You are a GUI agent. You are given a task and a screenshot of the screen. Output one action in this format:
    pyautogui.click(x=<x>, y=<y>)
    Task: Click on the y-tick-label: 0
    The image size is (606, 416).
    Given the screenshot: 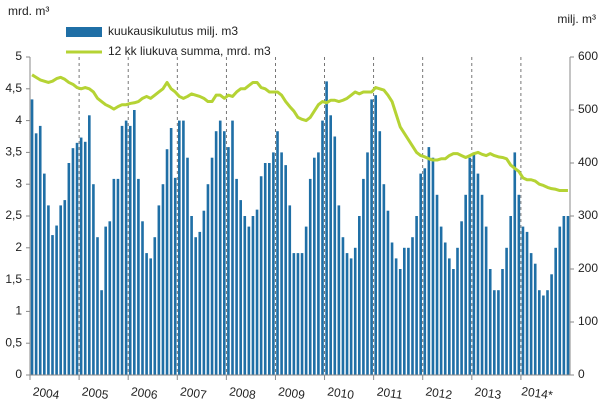 What is the action you would take?
    pyautogui.click(x=18, y=374)
    